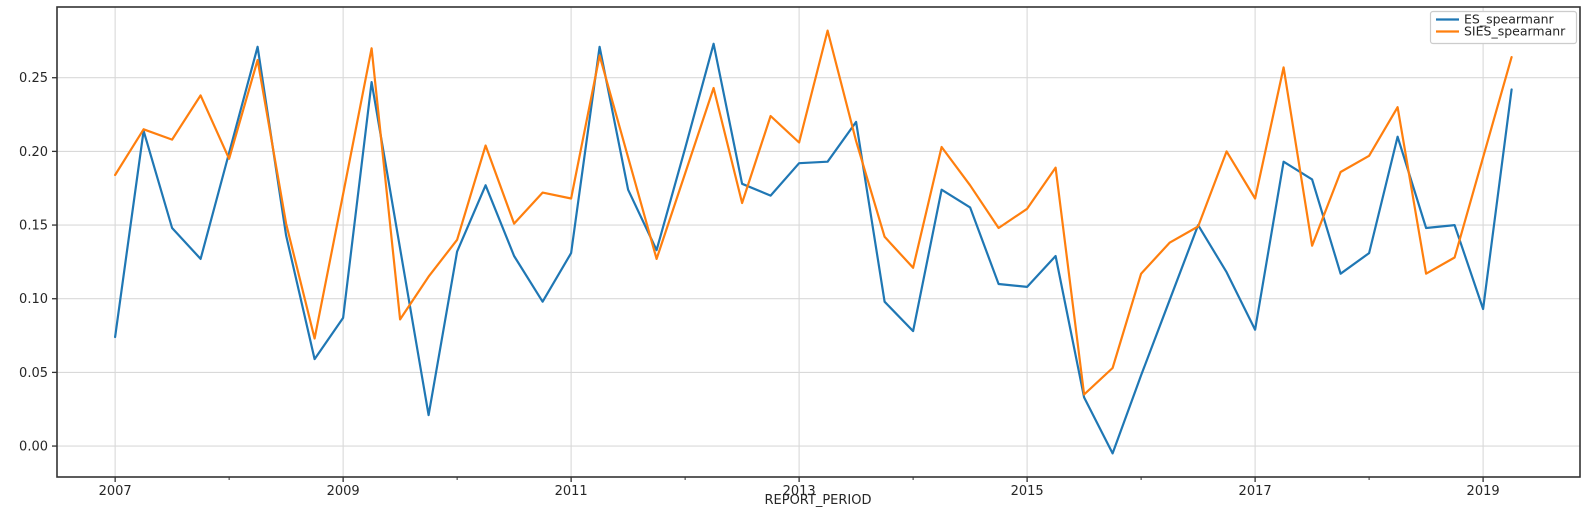 The height and width of the screenshot is (510, 1587). I want to click on x-tick-label: 2015, so click(1027, 491).